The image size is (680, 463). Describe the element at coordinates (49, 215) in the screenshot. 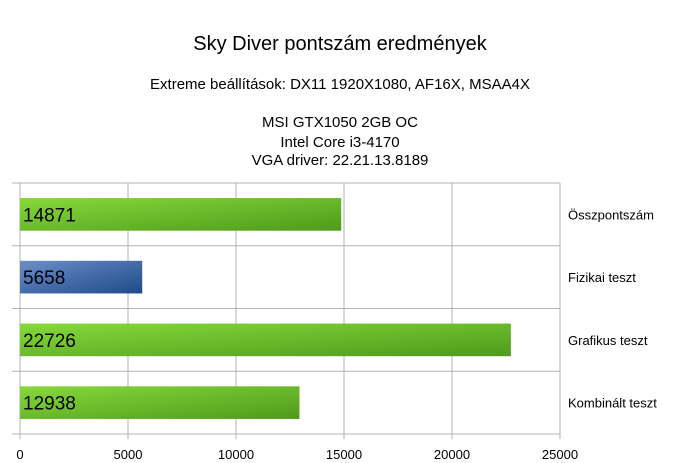

I see `data-label: 14871` at that location.